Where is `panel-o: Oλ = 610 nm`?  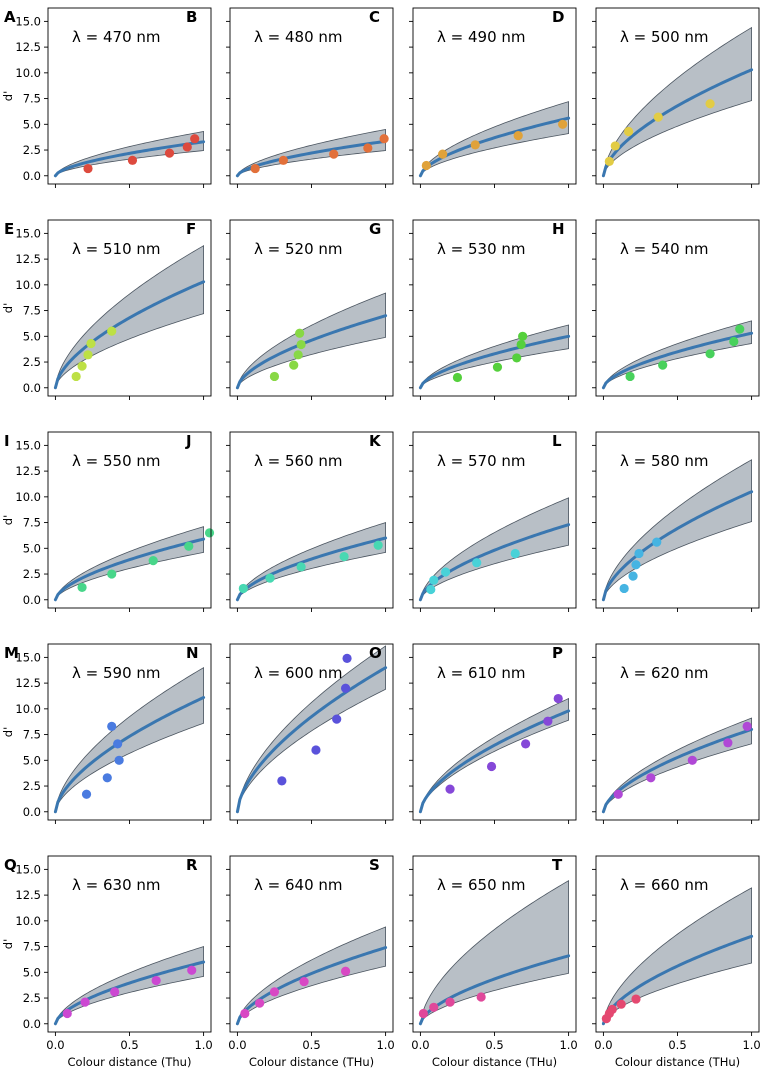
panel-o: Oλ = 610 nm is located at coordinates (473, 733).